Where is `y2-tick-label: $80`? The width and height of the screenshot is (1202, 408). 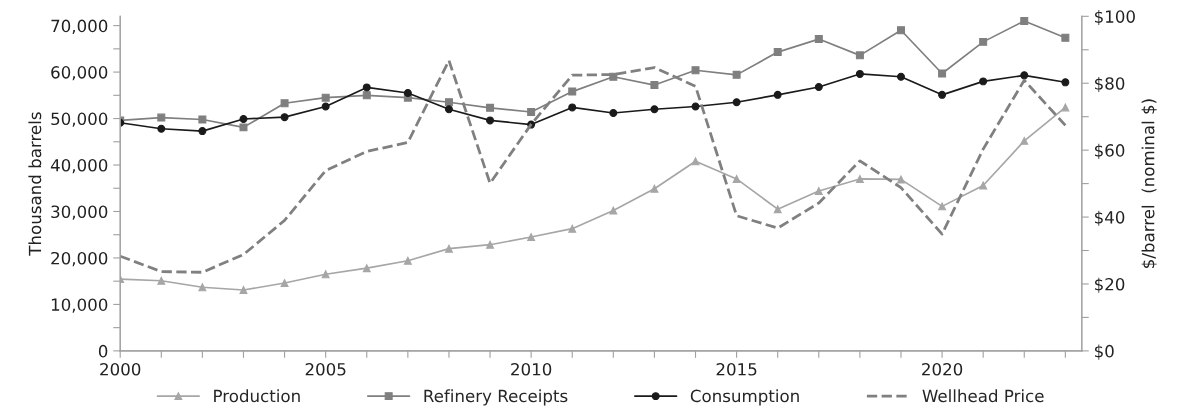
y2-tick-label: $80 is located at coordinates (1109, 84).